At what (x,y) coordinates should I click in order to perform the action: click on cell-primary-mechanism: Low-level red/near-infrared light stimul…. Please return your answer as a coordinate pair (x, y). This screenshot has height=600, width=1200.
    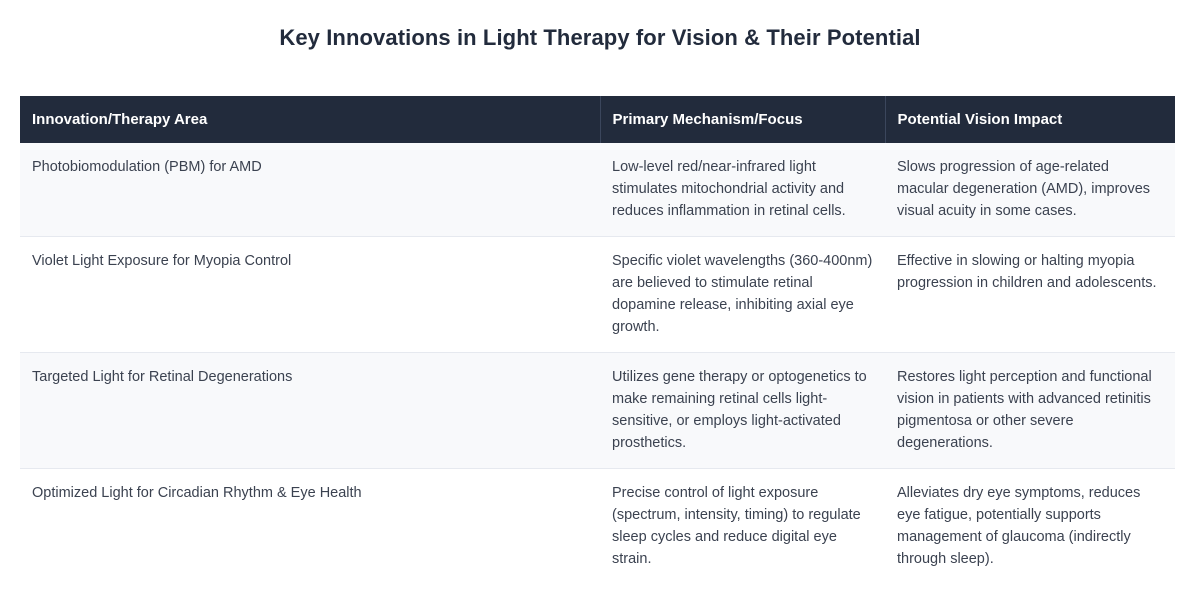
    Looking at the image, I should click on (742, 190).